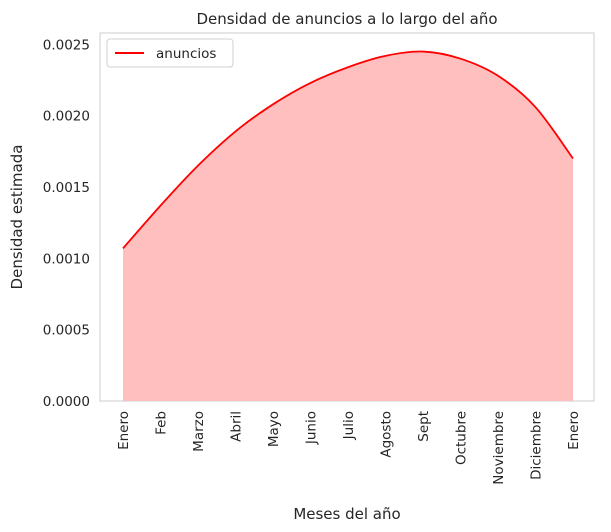  Describe the element at coordinates (349, 425) in the screenshot. I see `x-tick-label: Julio` at that location.